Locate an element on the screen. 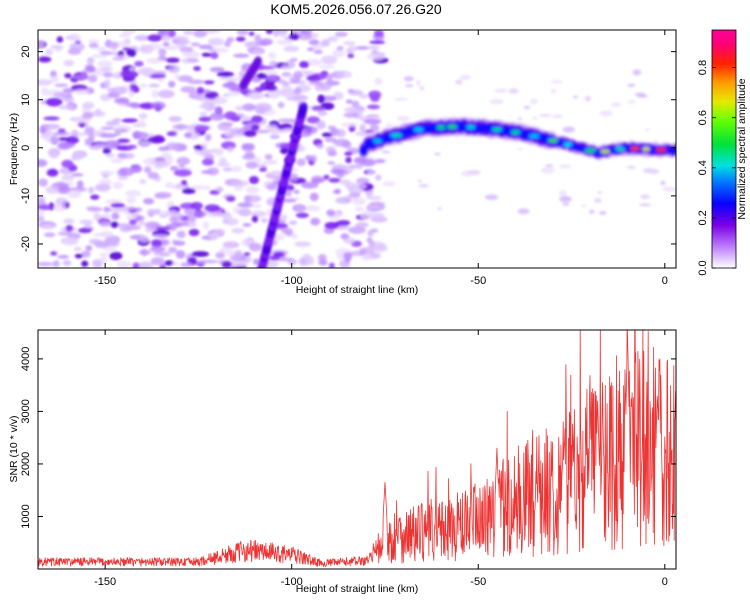 The height and width of the screenshot is (600, 750). colorbar-tick-label: 0.2 is located at coordinates (703, 217).